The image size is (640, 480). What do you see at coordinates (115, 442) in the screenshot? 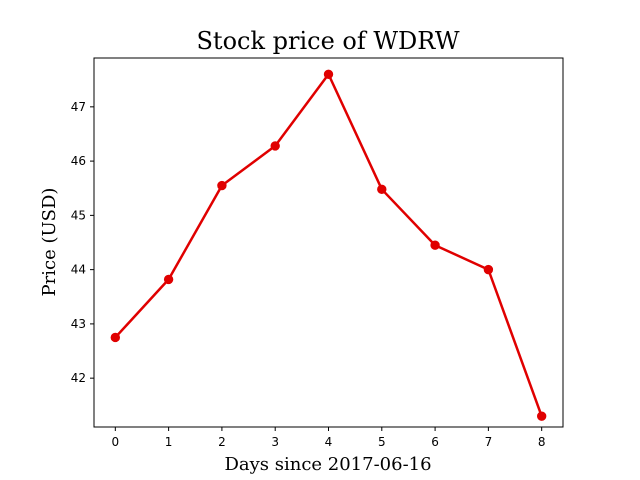
I see `x-tick-label: 0` at bounding box center [115, 442].